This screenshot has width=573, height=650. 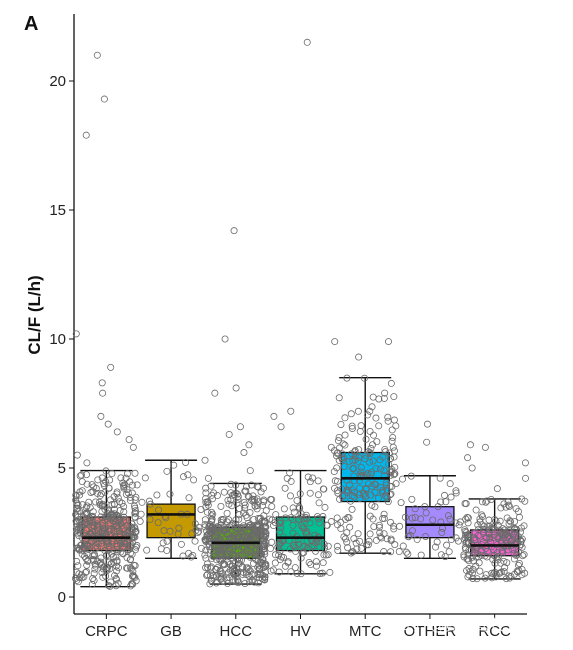 I want to click on gb-box, so click(x=171, y=521).